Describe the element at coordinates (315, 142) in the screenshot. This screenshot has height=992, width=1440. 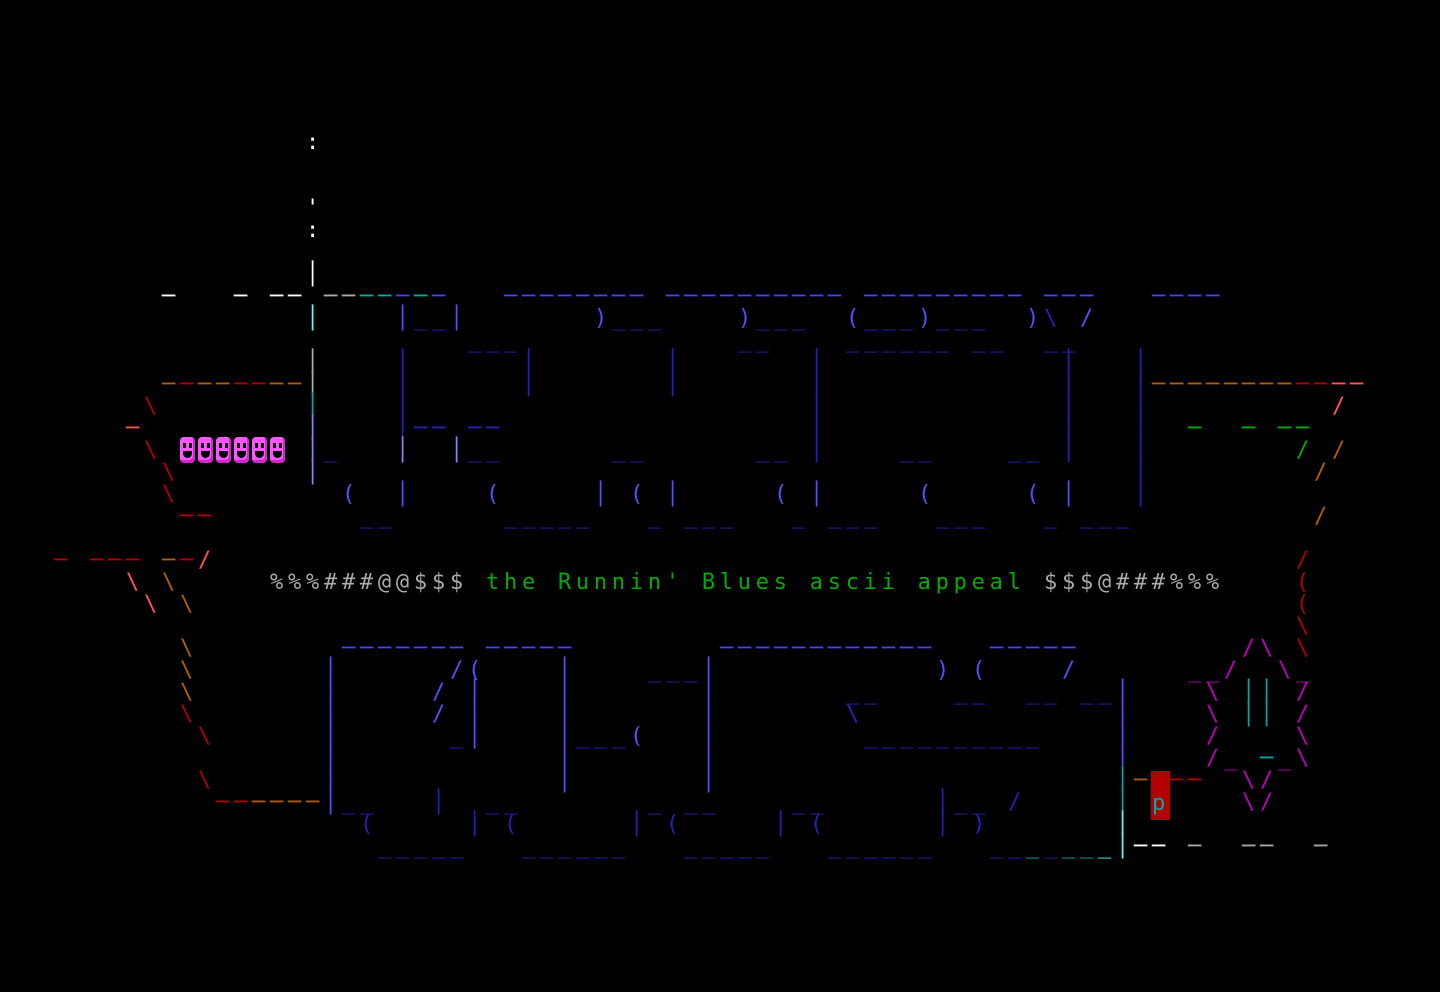
I see `art-segment: :` at that location.